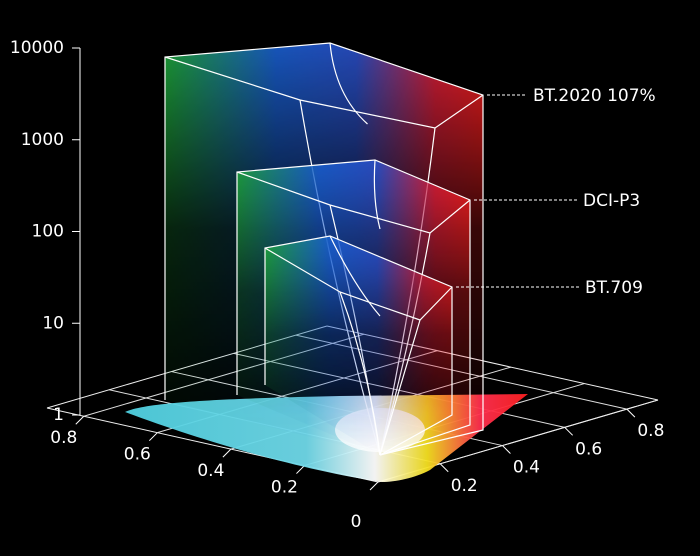  I want to click on y-tick-label: 1000, so click(42, 140).